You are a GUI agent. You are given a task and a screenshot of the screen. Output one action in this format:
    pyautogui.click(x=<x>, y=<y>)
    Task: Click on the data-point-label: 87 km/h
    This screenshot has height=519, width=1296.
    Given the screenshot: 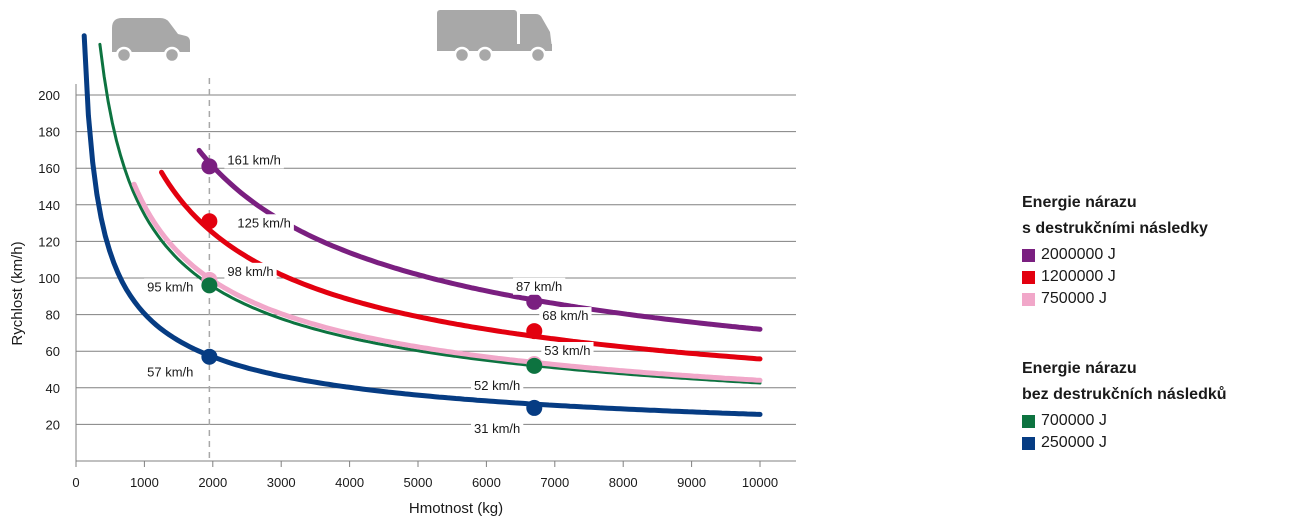 What is the action you would take?
    pyautogui.click(x=539, y=286)
    